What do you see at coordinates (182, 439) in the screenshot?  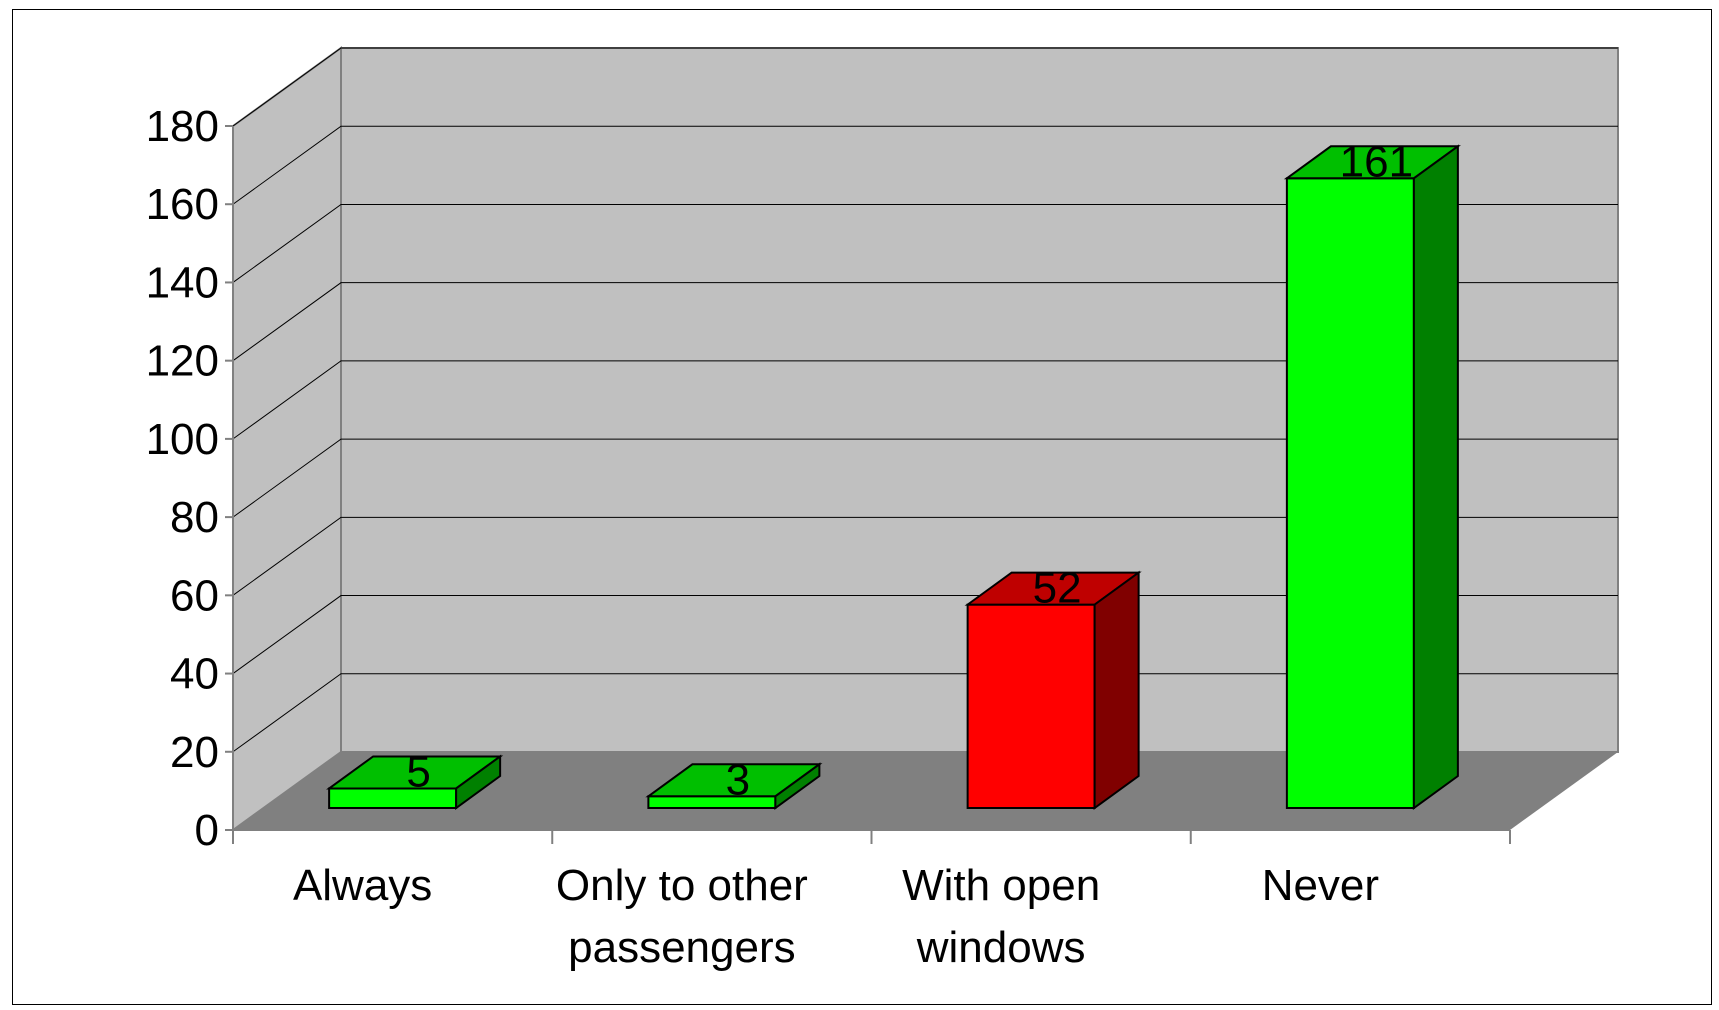 I see `y-tick-label: 100` at bounding box center [182, 439].